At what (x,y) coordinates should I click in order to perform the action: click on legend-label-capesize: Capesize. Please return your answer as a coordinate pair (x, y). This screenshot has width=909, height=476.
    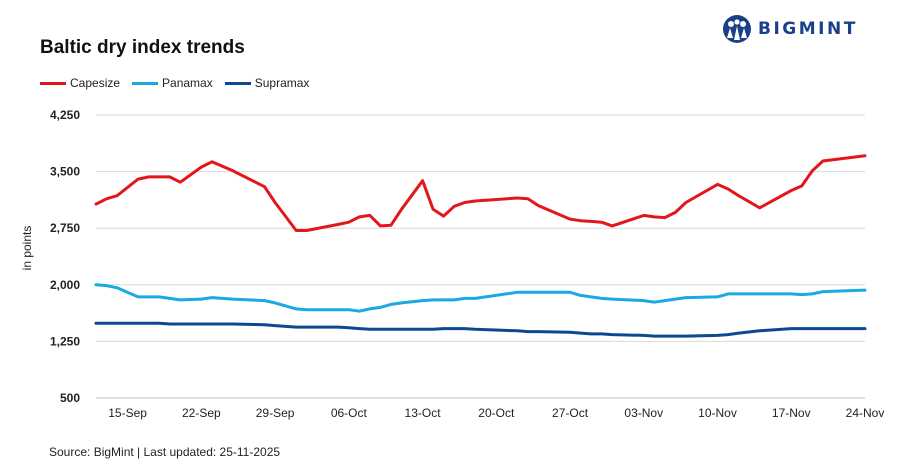
    Looking at the image, I should click on (95, 83).